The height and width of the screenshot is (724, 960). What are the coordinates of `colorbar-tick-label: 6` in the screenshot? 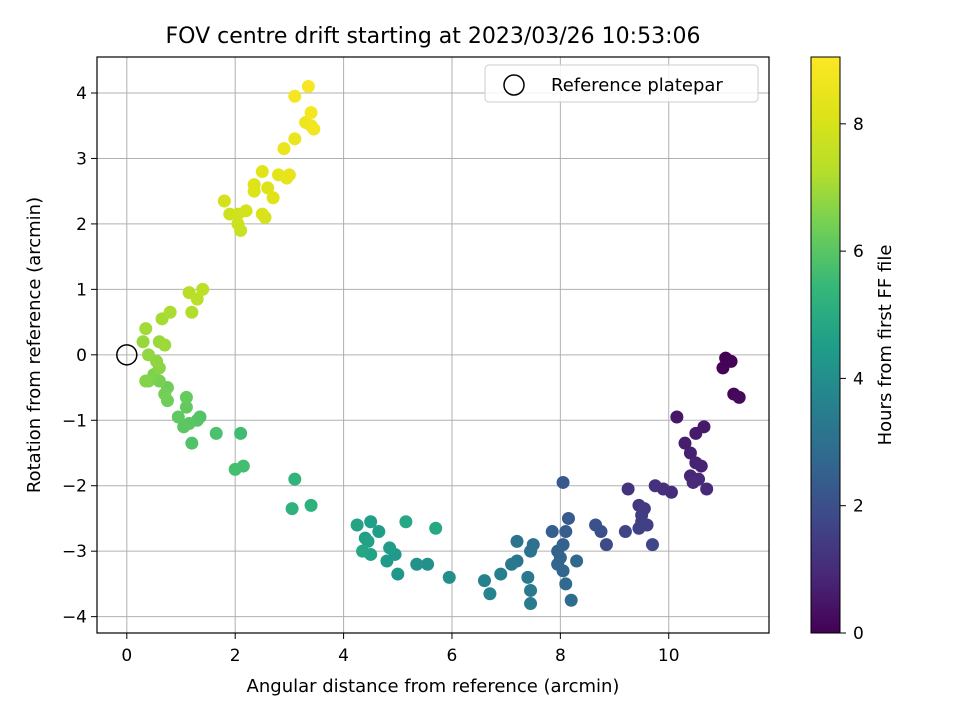 It's located at (858, 252).